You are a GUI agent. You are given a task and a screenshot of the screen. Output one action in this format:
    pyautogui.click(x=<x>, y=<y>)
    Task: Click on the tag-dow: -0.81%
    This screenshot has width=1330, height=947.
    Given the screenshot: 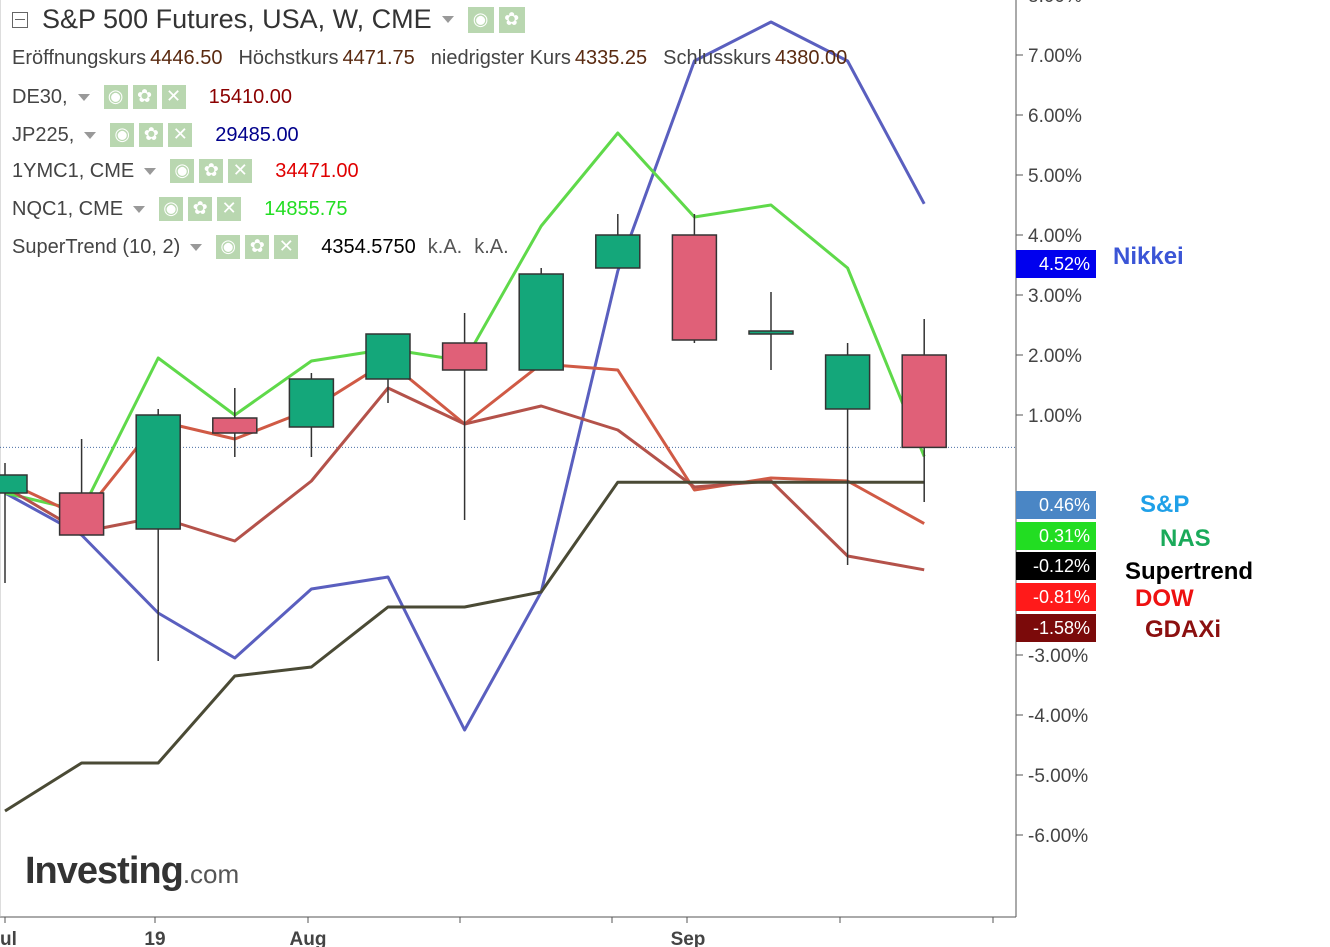 What is the action you would take?
    pyautogui.click(x=1056, y=597)
    